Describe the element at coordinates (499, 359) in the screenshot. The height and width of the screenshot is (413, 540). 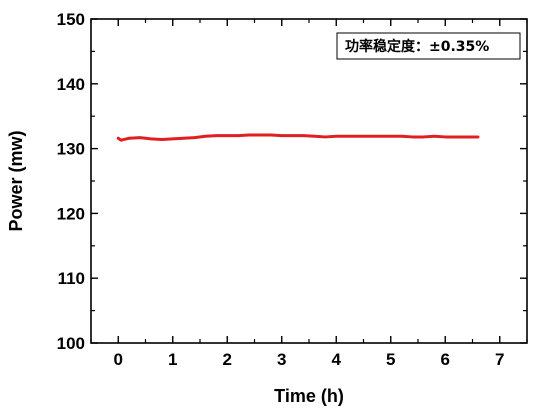
I see `x-tick-label: 7` at that location.